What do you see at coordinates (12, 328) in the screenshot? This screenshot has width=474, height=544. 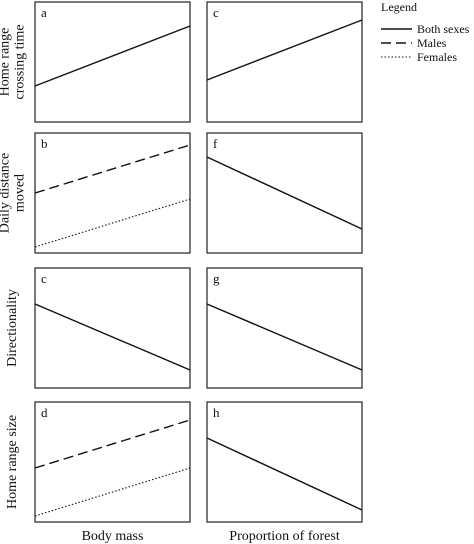 I see `row-label: Directionality` at bounding box center [12, 328].